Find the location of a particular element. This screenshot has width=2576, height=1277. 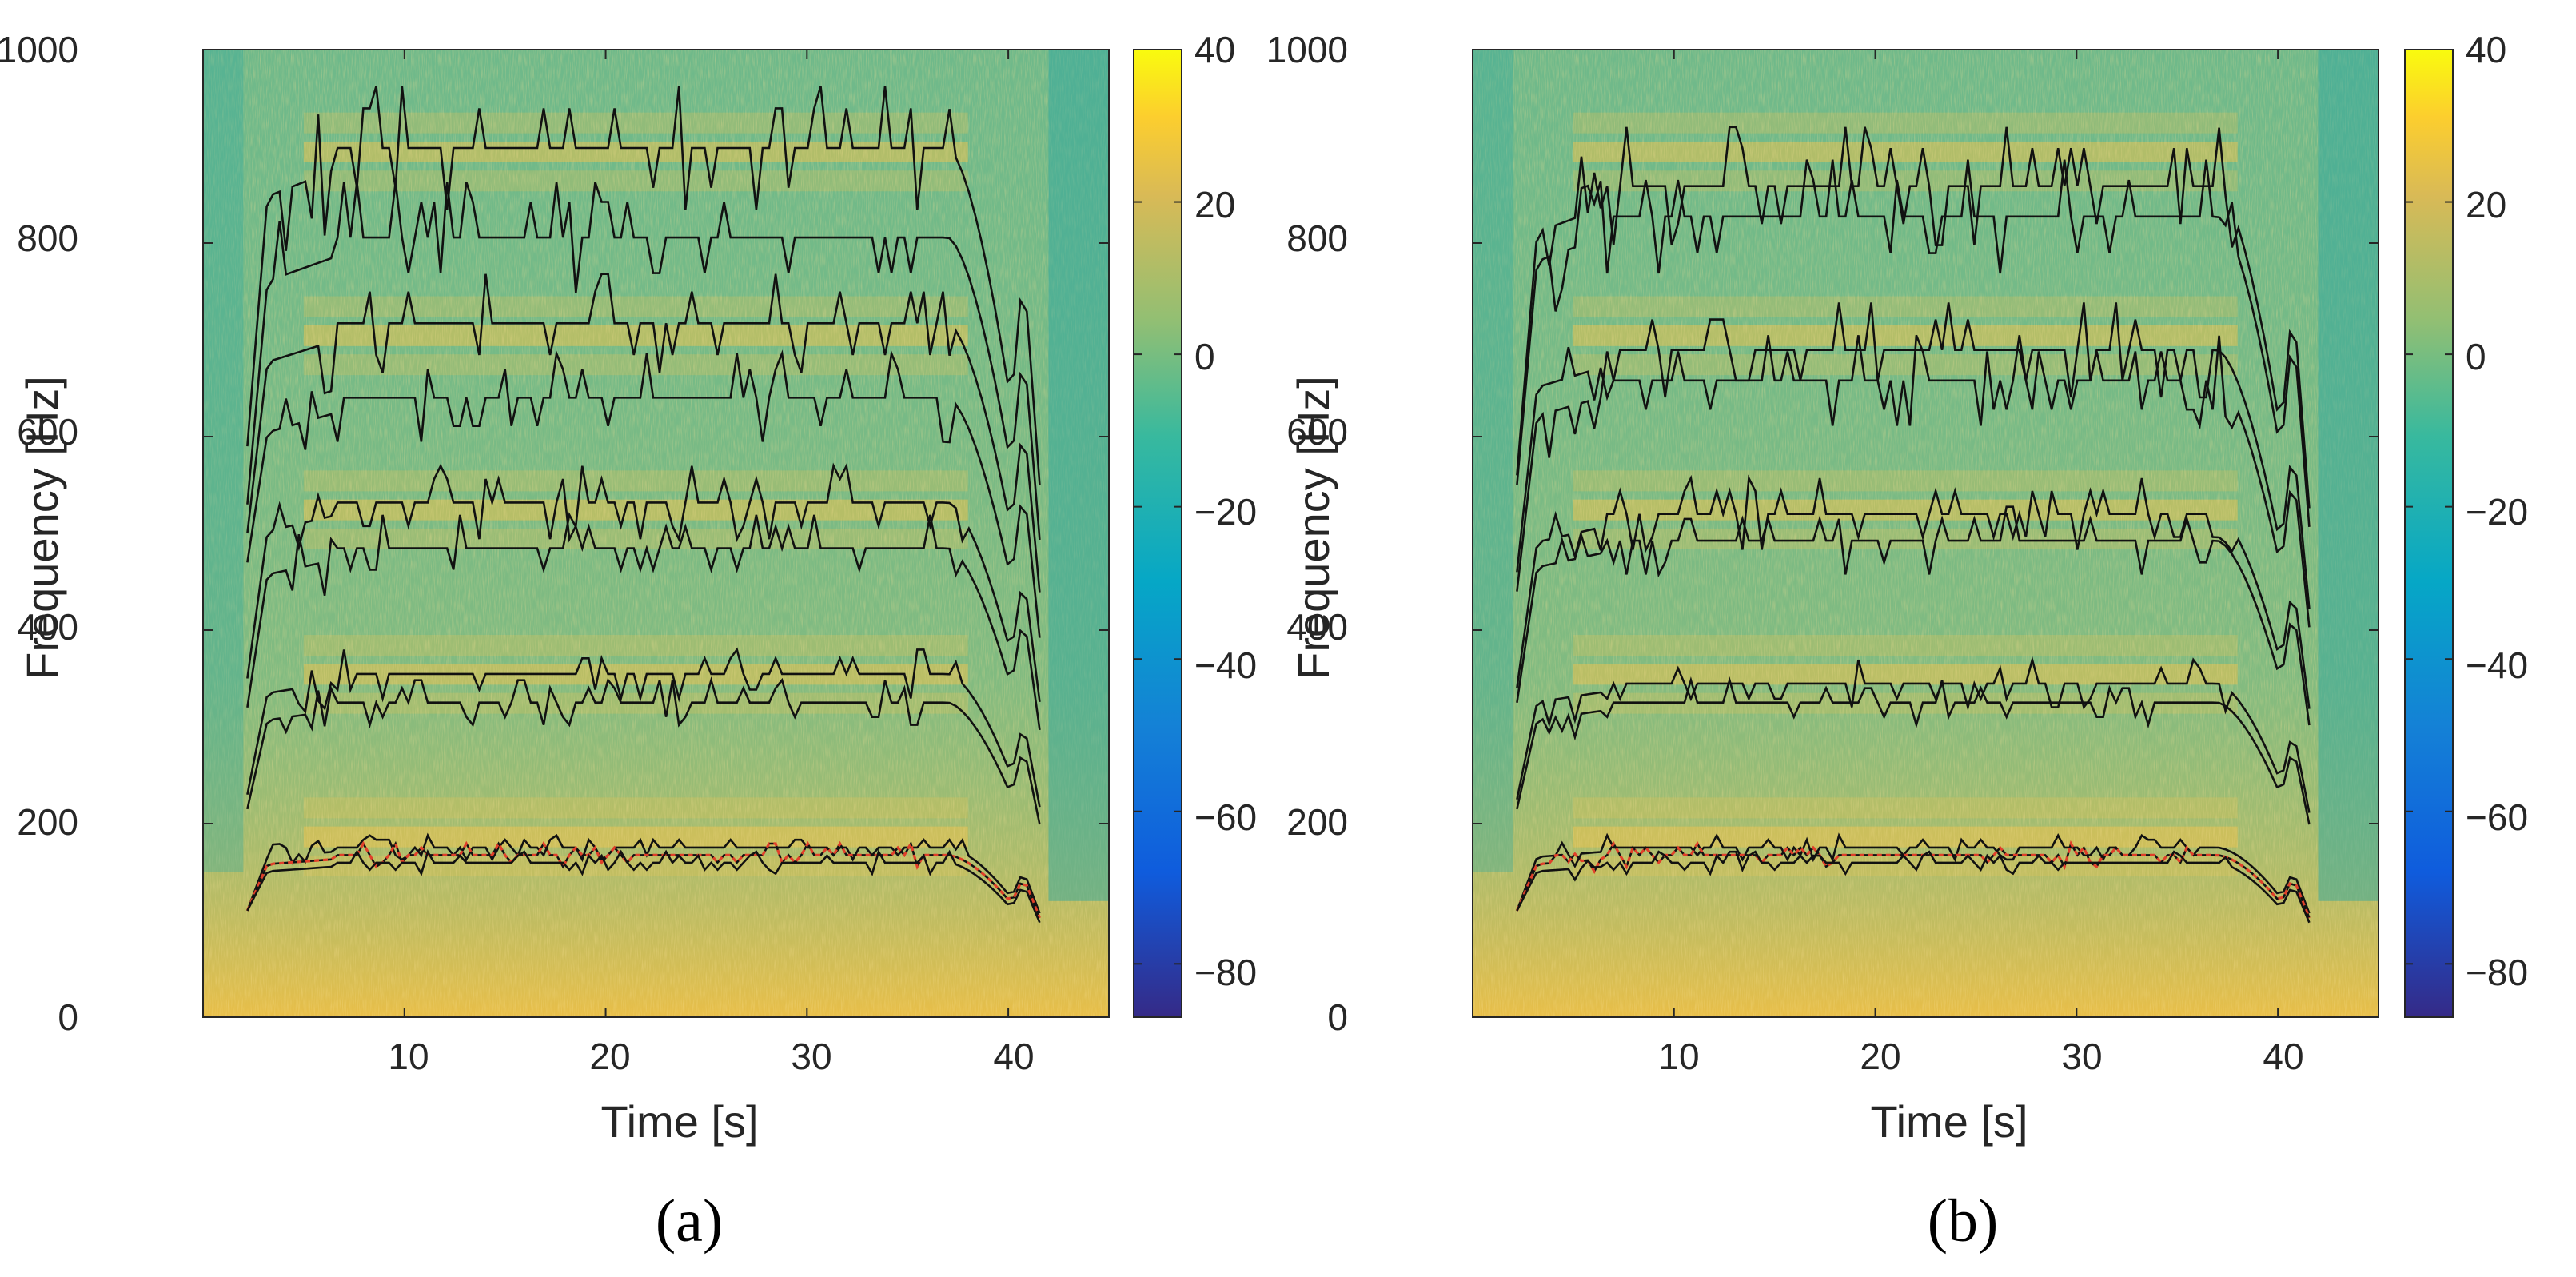

colorbar-gradient-b is located at coordinates (2429, 533).